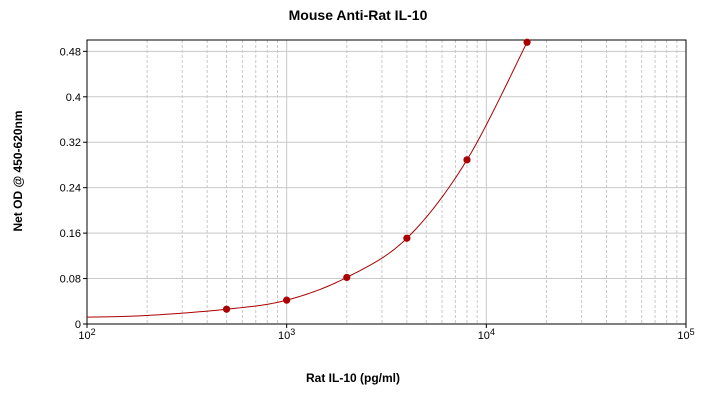 The image size is (706, 401). Describe the element at coordinates (70, 280) in the screenshot. I see `y-tick-label: 0.08` at that location.